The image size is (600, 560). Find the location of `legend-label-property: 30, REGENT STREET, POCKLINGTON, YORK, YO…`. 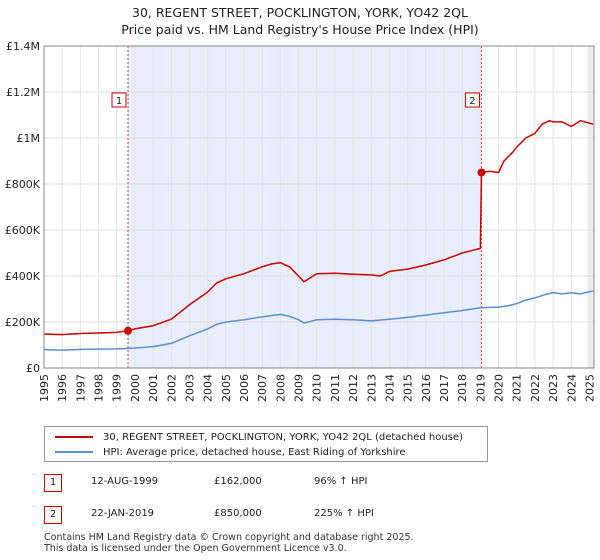

legend-label-property: 30, REGENT STREET, POCKLINGTON, YORK, YO… is located at coordinates (283, 437).